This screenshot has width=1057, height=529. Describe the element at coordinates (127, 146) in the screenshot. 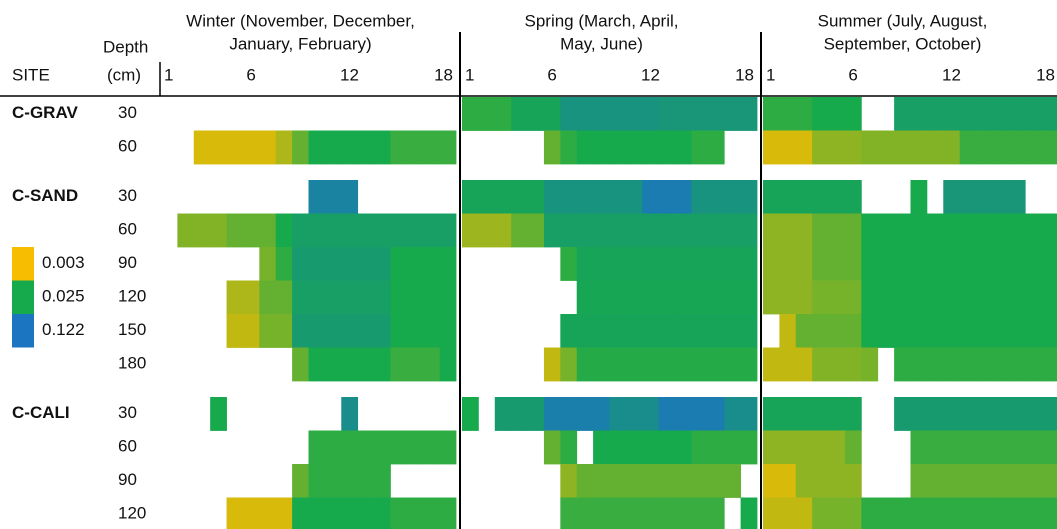

I see `depth-label: 60` at that location.